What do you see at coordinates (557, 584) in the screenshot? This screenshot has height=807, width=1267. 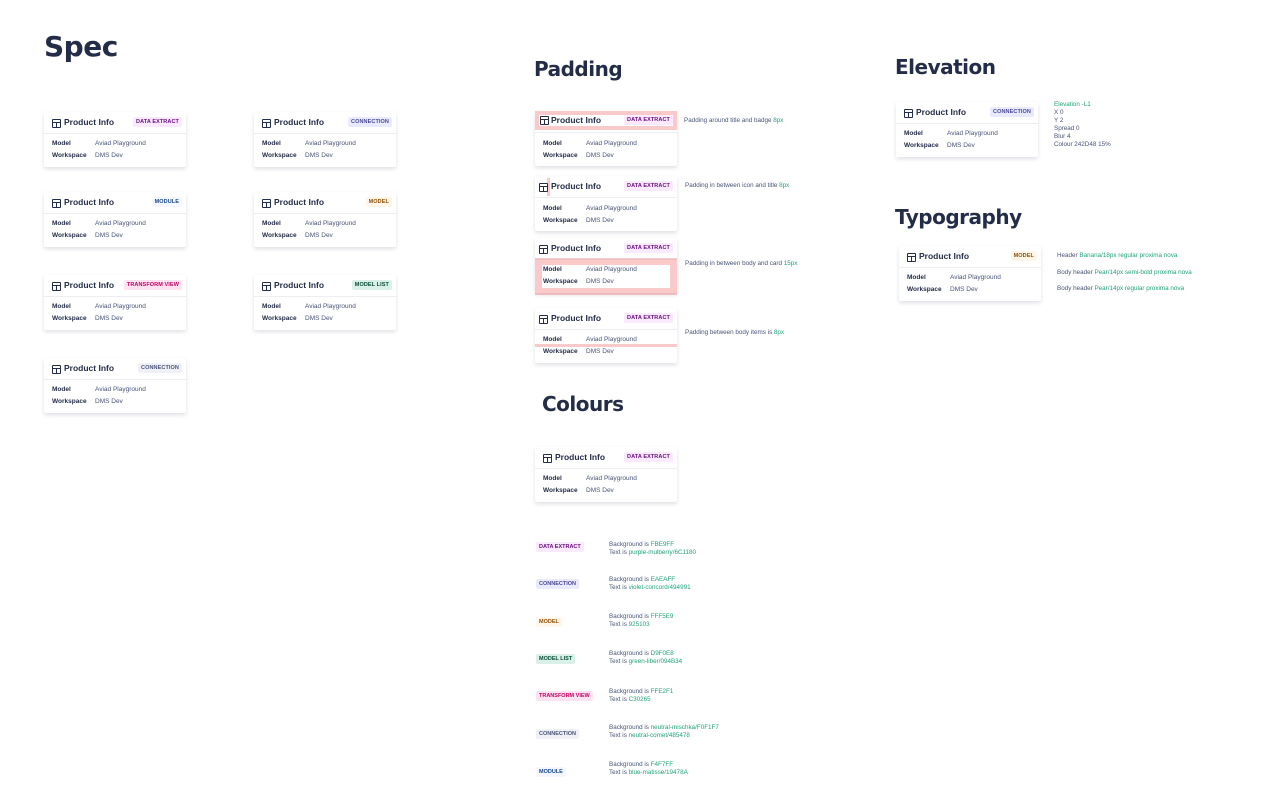 I see `colour-swatch-connection: CONNECTION` at bounding box center [557, 584].